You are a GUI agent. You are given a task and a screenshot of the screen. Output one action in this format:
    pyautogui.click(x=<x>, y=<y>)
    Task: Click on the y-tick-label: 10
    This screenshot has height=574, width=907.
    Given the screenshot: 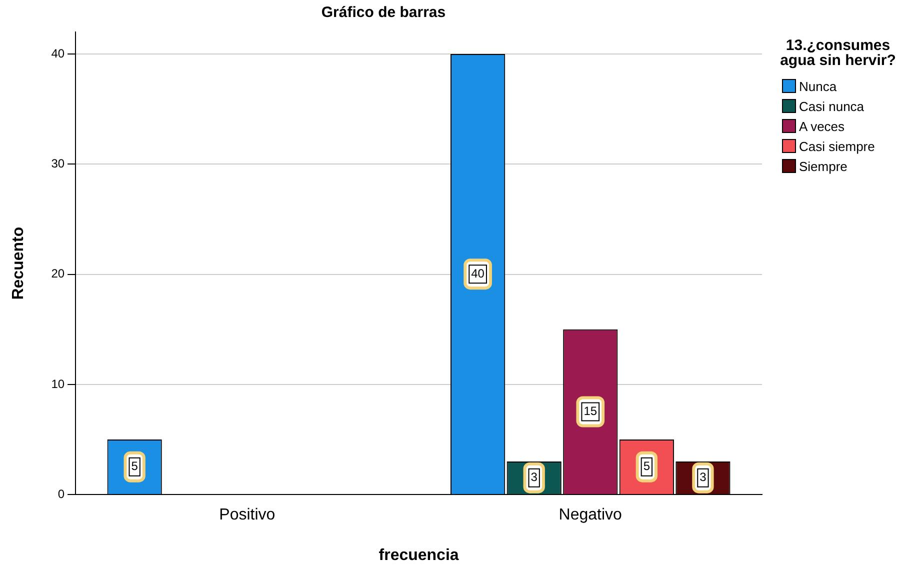 What is the action you would take?
    pyautogui.click(x=58, y=383)
    